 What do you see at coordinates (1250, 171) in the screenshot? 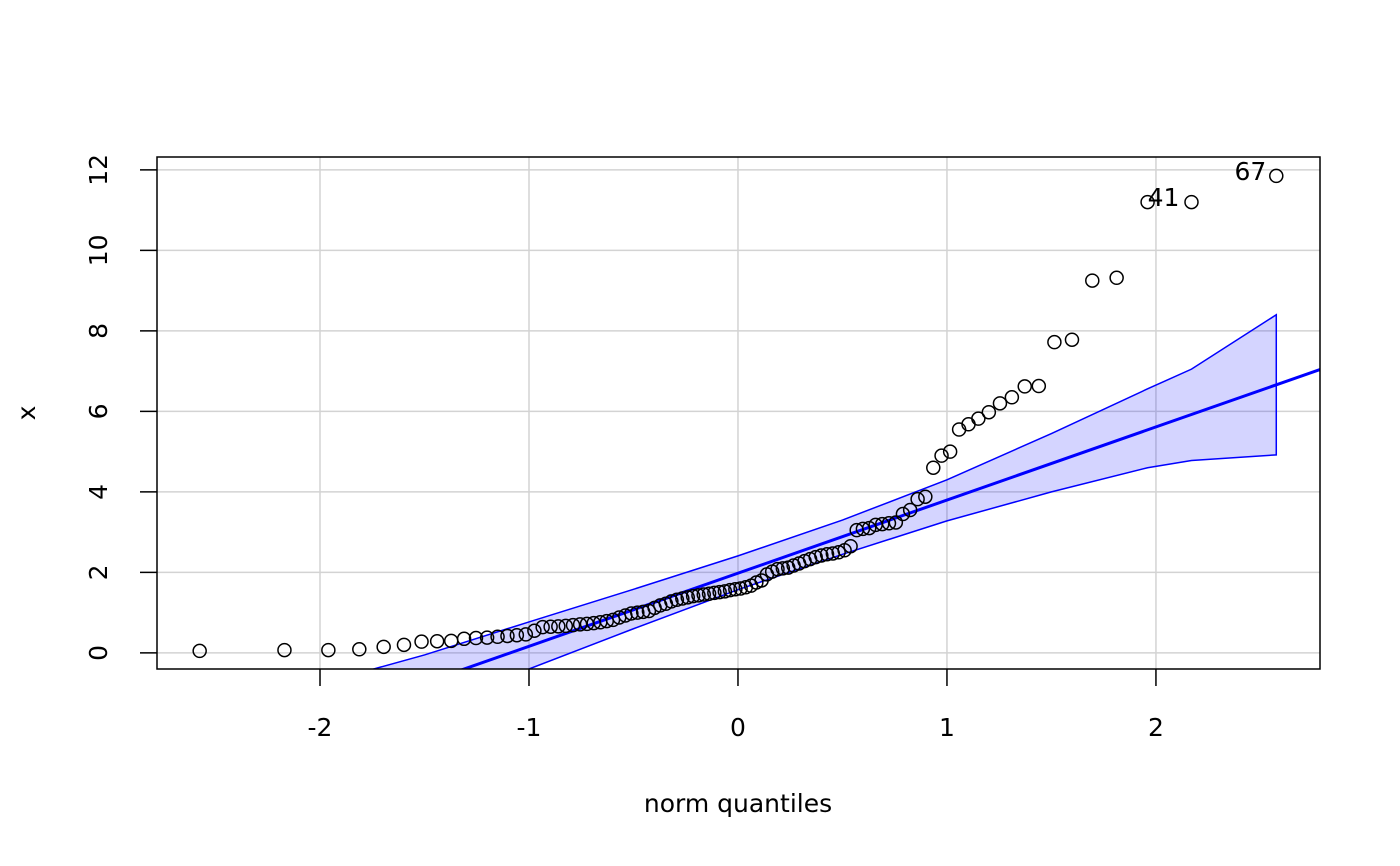
I see `point-label: 67` at bounding box center [1250, 171].